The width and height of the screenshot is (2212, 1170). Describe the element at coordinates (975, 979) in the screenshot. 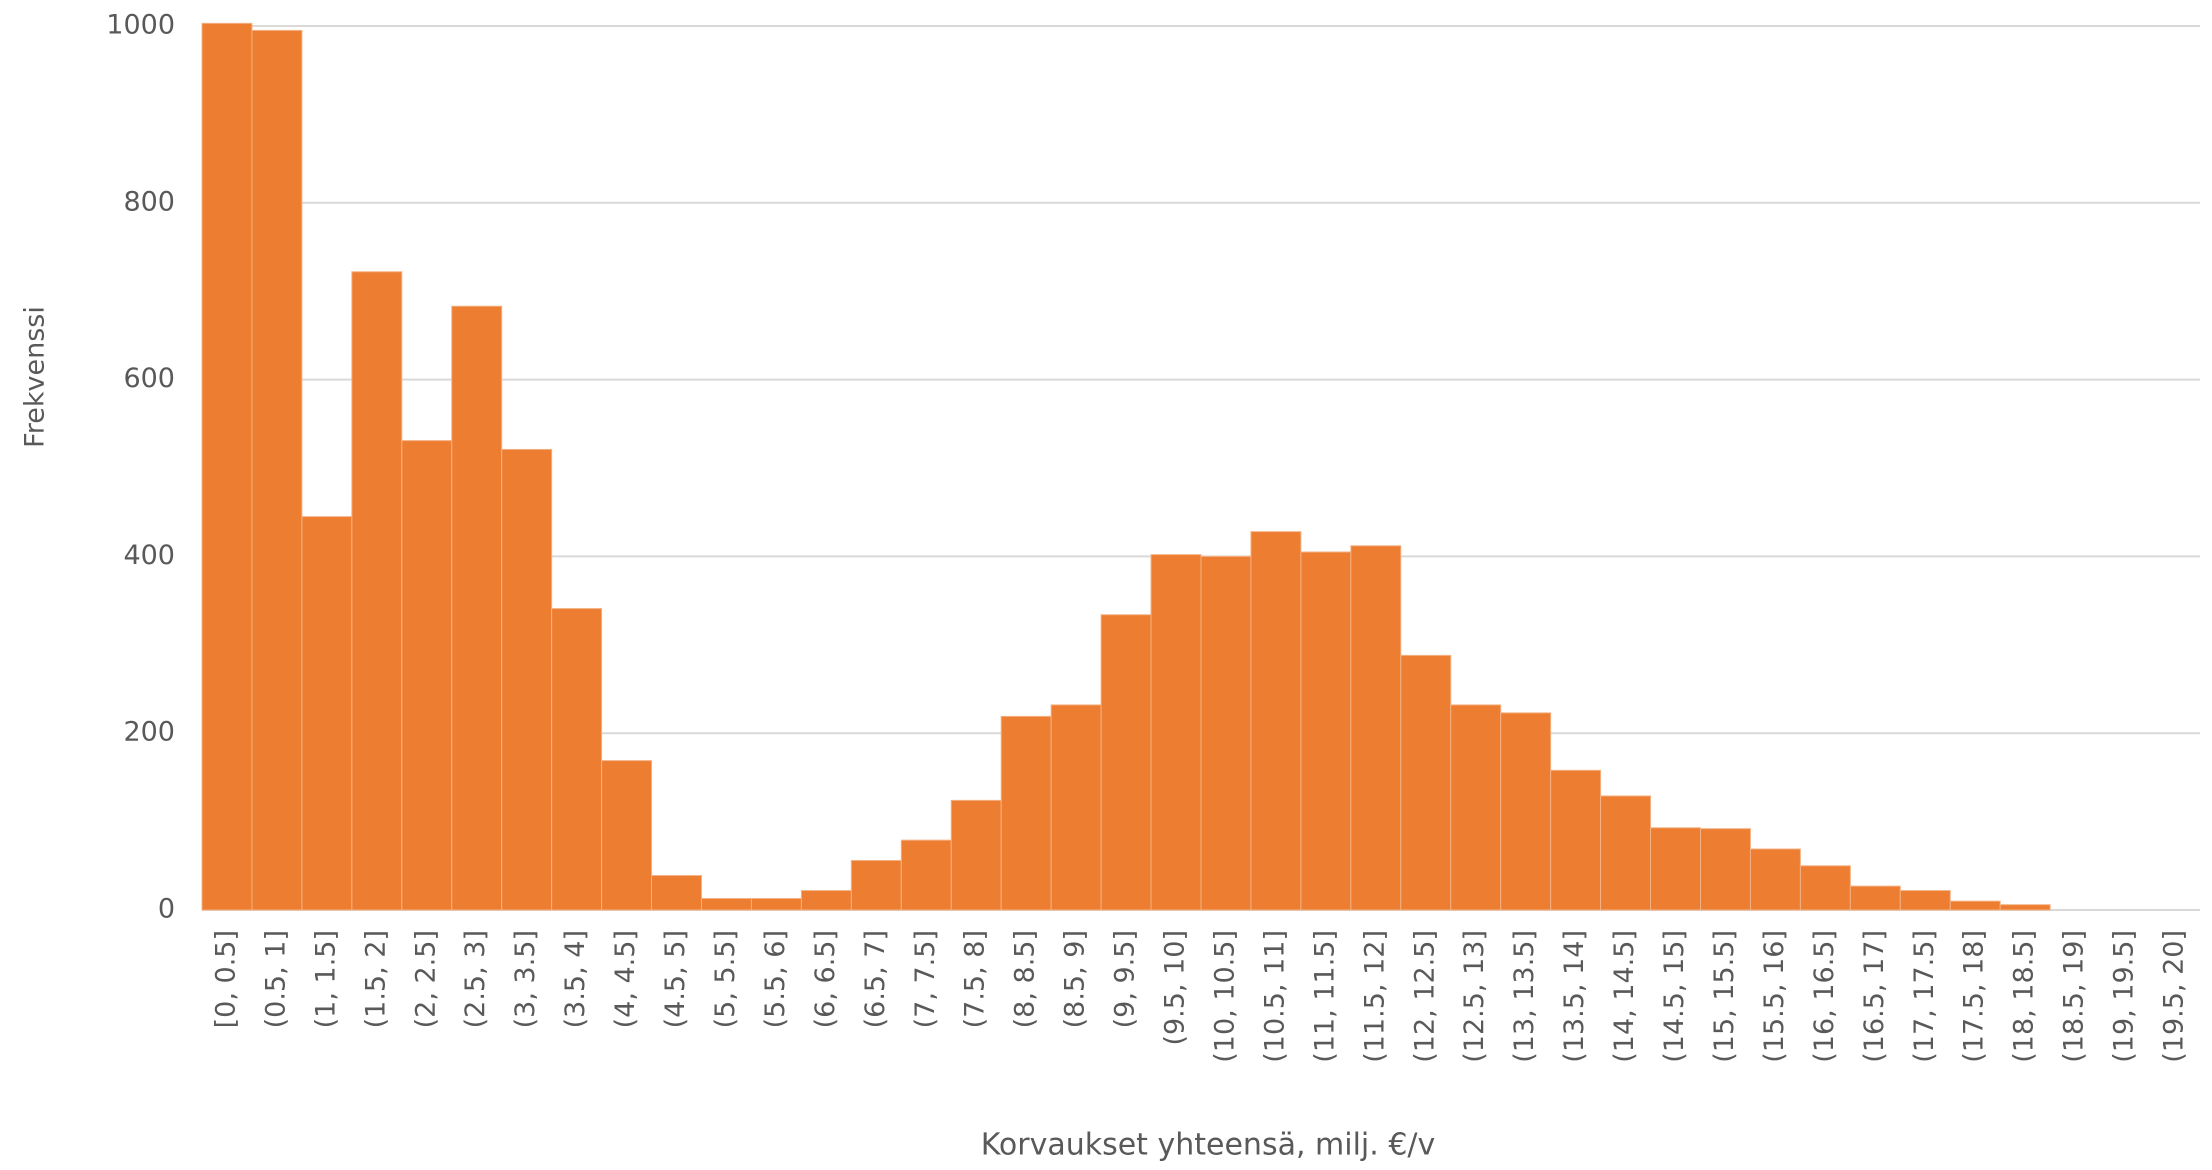

I see `x-tick-label: (7.5, 8]` at that location.